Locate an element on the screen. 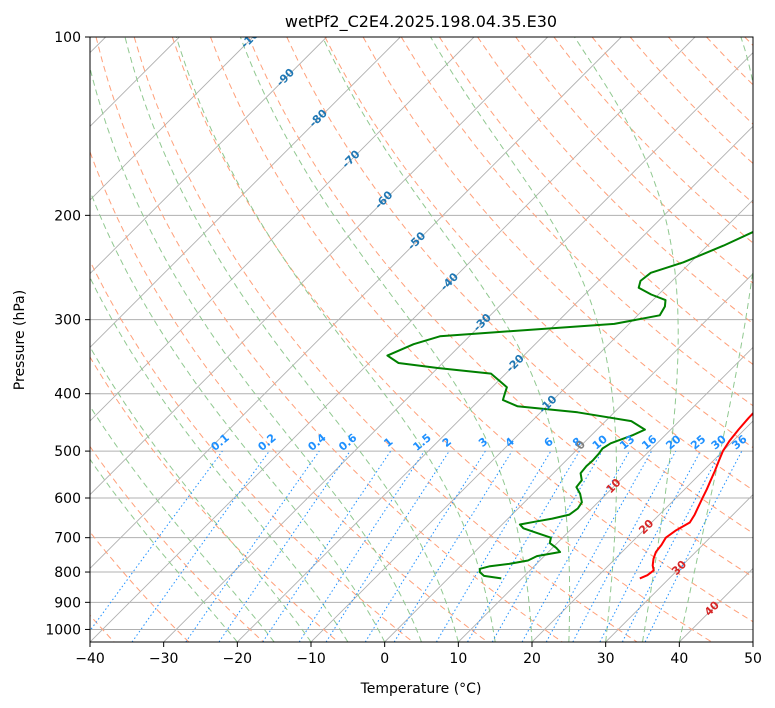 This screenshot has width=775, height=708. y-tick-label: 400 is located at coordinates (67, 395).